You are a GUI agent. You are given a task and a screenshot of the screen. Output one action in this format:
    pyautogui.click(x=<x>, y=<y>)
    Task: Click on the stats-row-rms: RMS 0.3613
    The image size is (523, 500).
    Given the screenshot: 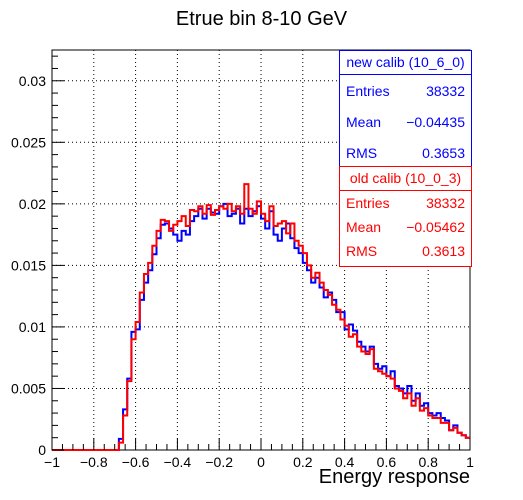 What is the action you would take?
    pyautogui.click(x=405, y=251)
    